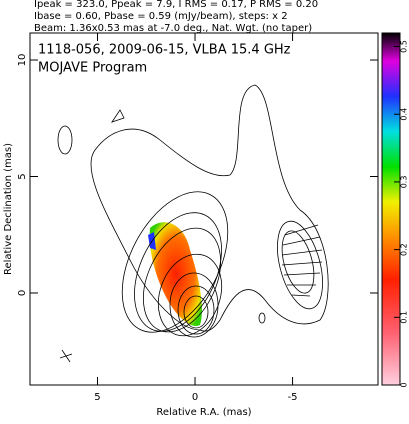  Describe the element at coordinates (164, 50) in the screenshot. I see `plot-title: 1118-056, 2009-06-15, VLBA 15.4 GHz` at that location.